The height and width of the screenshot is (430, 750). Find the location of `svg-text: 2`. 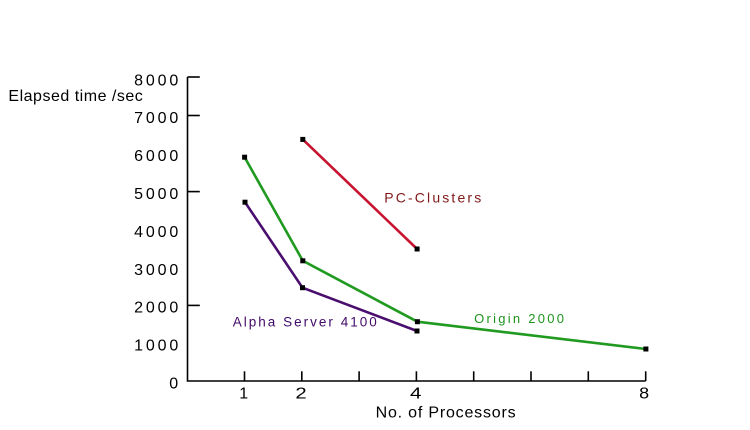

svg-text: 2 is located at coordinates (300, 393).